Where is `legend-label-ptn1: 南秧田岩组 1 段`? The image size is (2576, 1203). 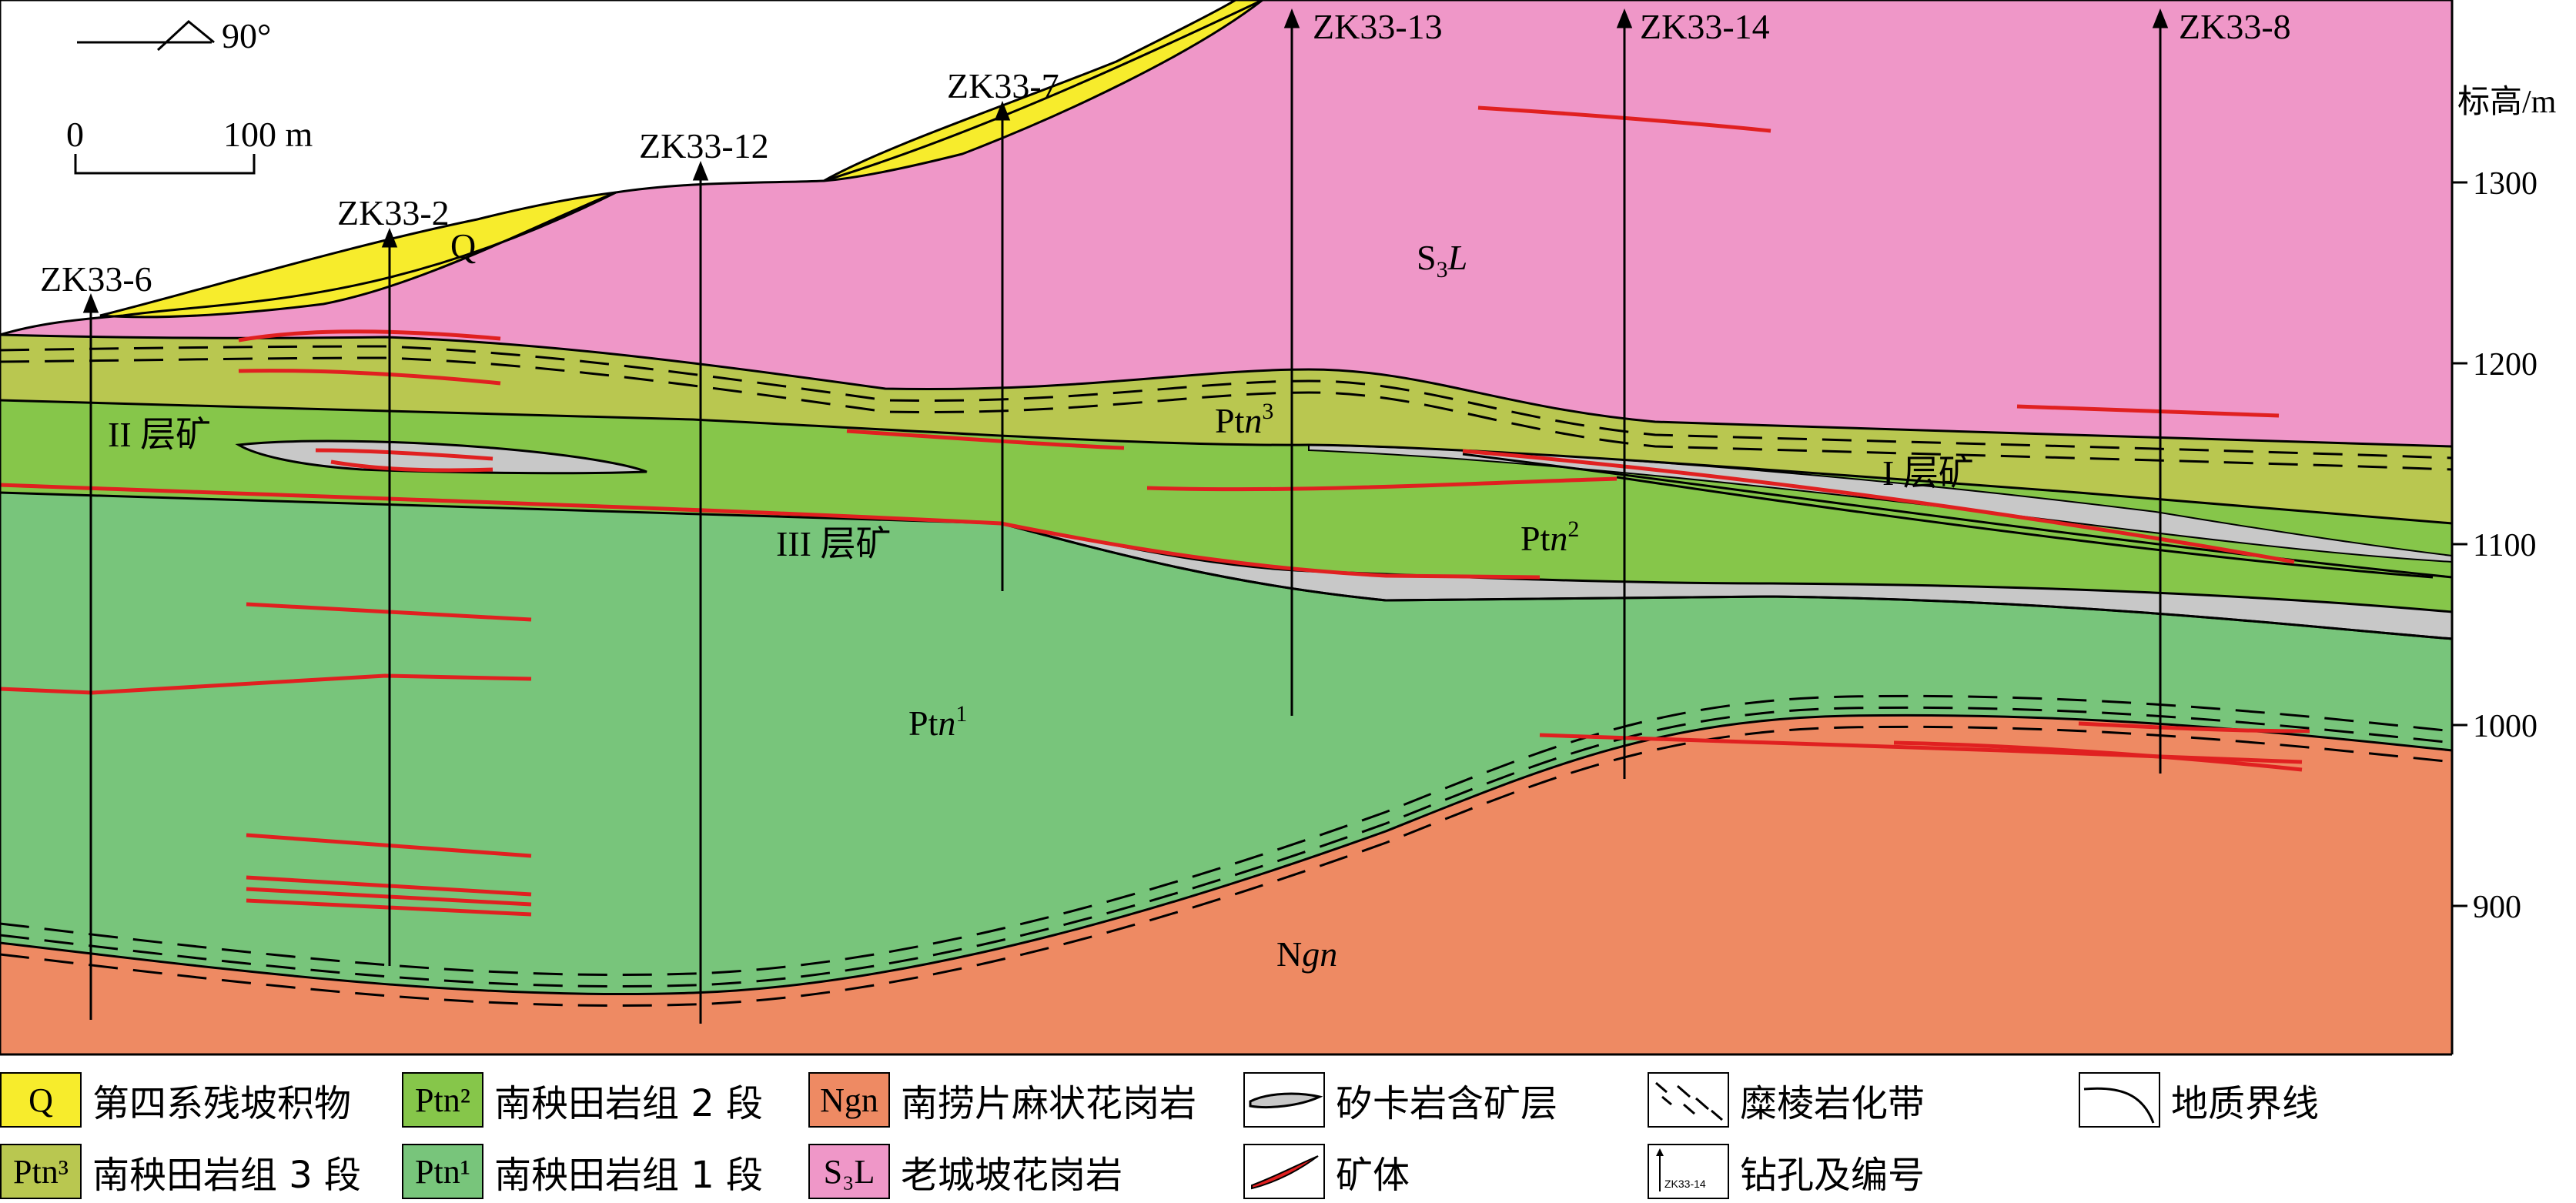
legend-label-ptn1: 南秧田岩组 1 段 is located at coordinates (629, 1175).